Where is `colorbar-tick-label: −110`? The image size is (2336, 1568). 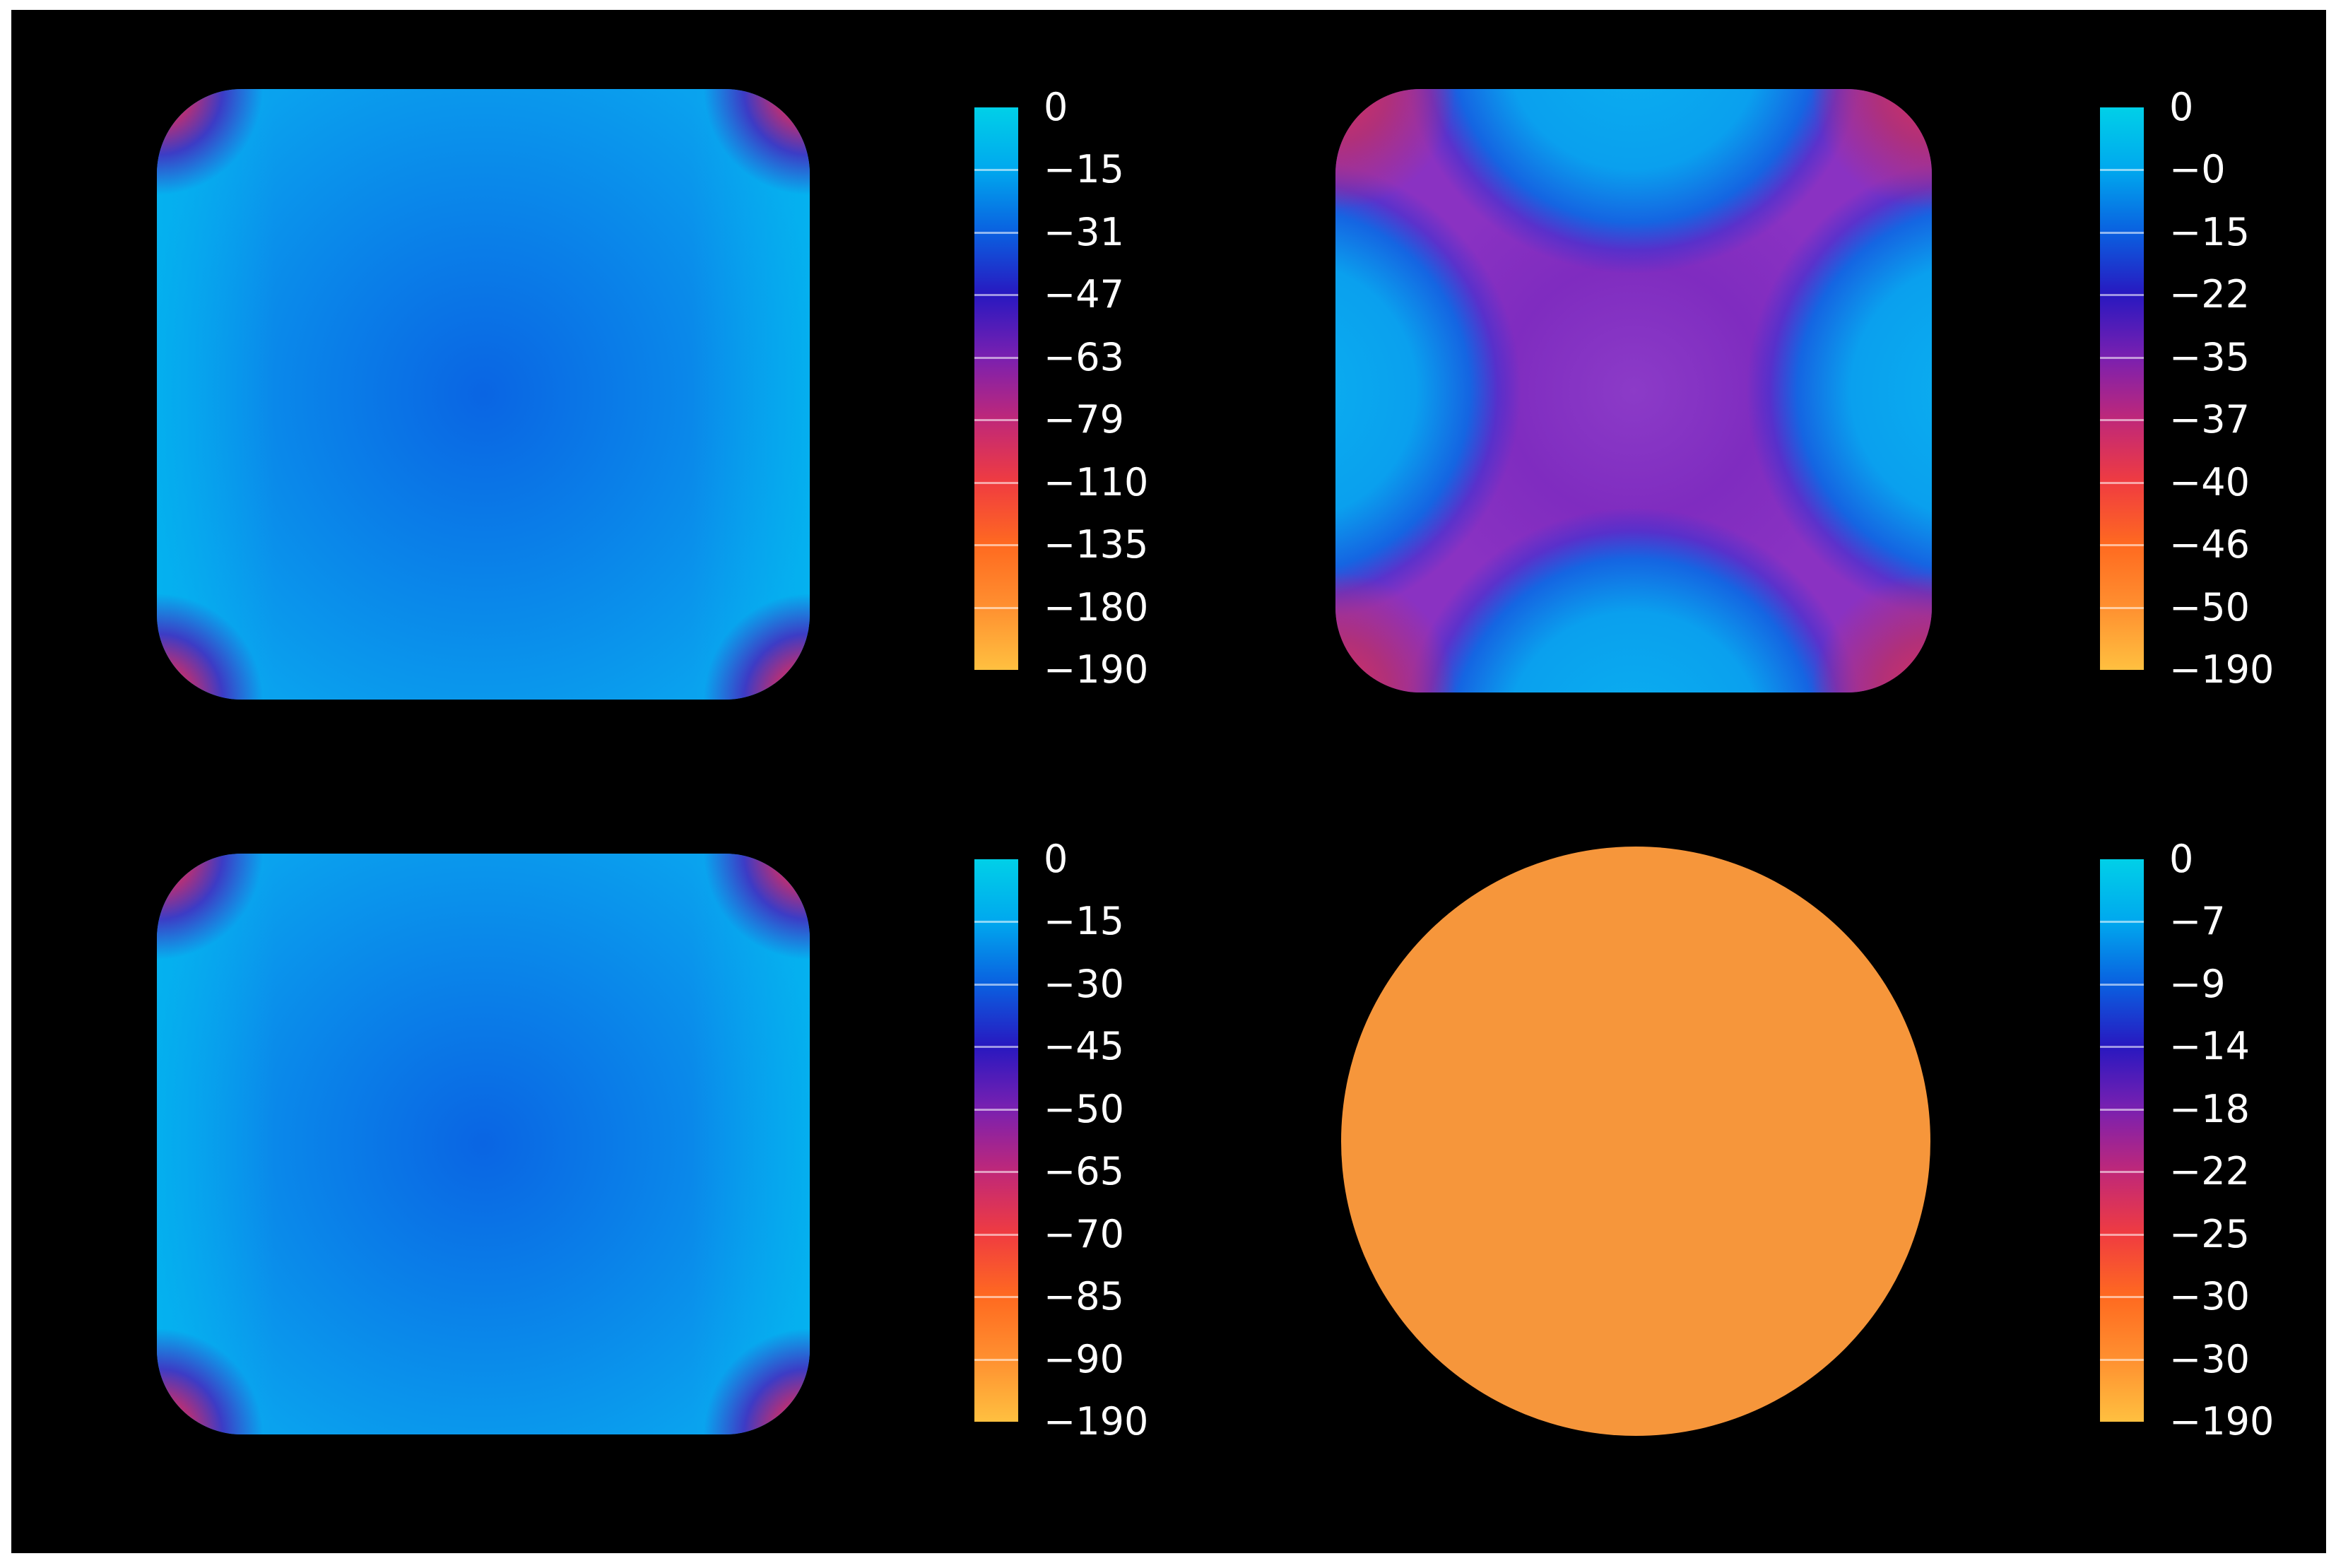 colorbar-tick-label: −110 is located at coordinates (1096, 482).